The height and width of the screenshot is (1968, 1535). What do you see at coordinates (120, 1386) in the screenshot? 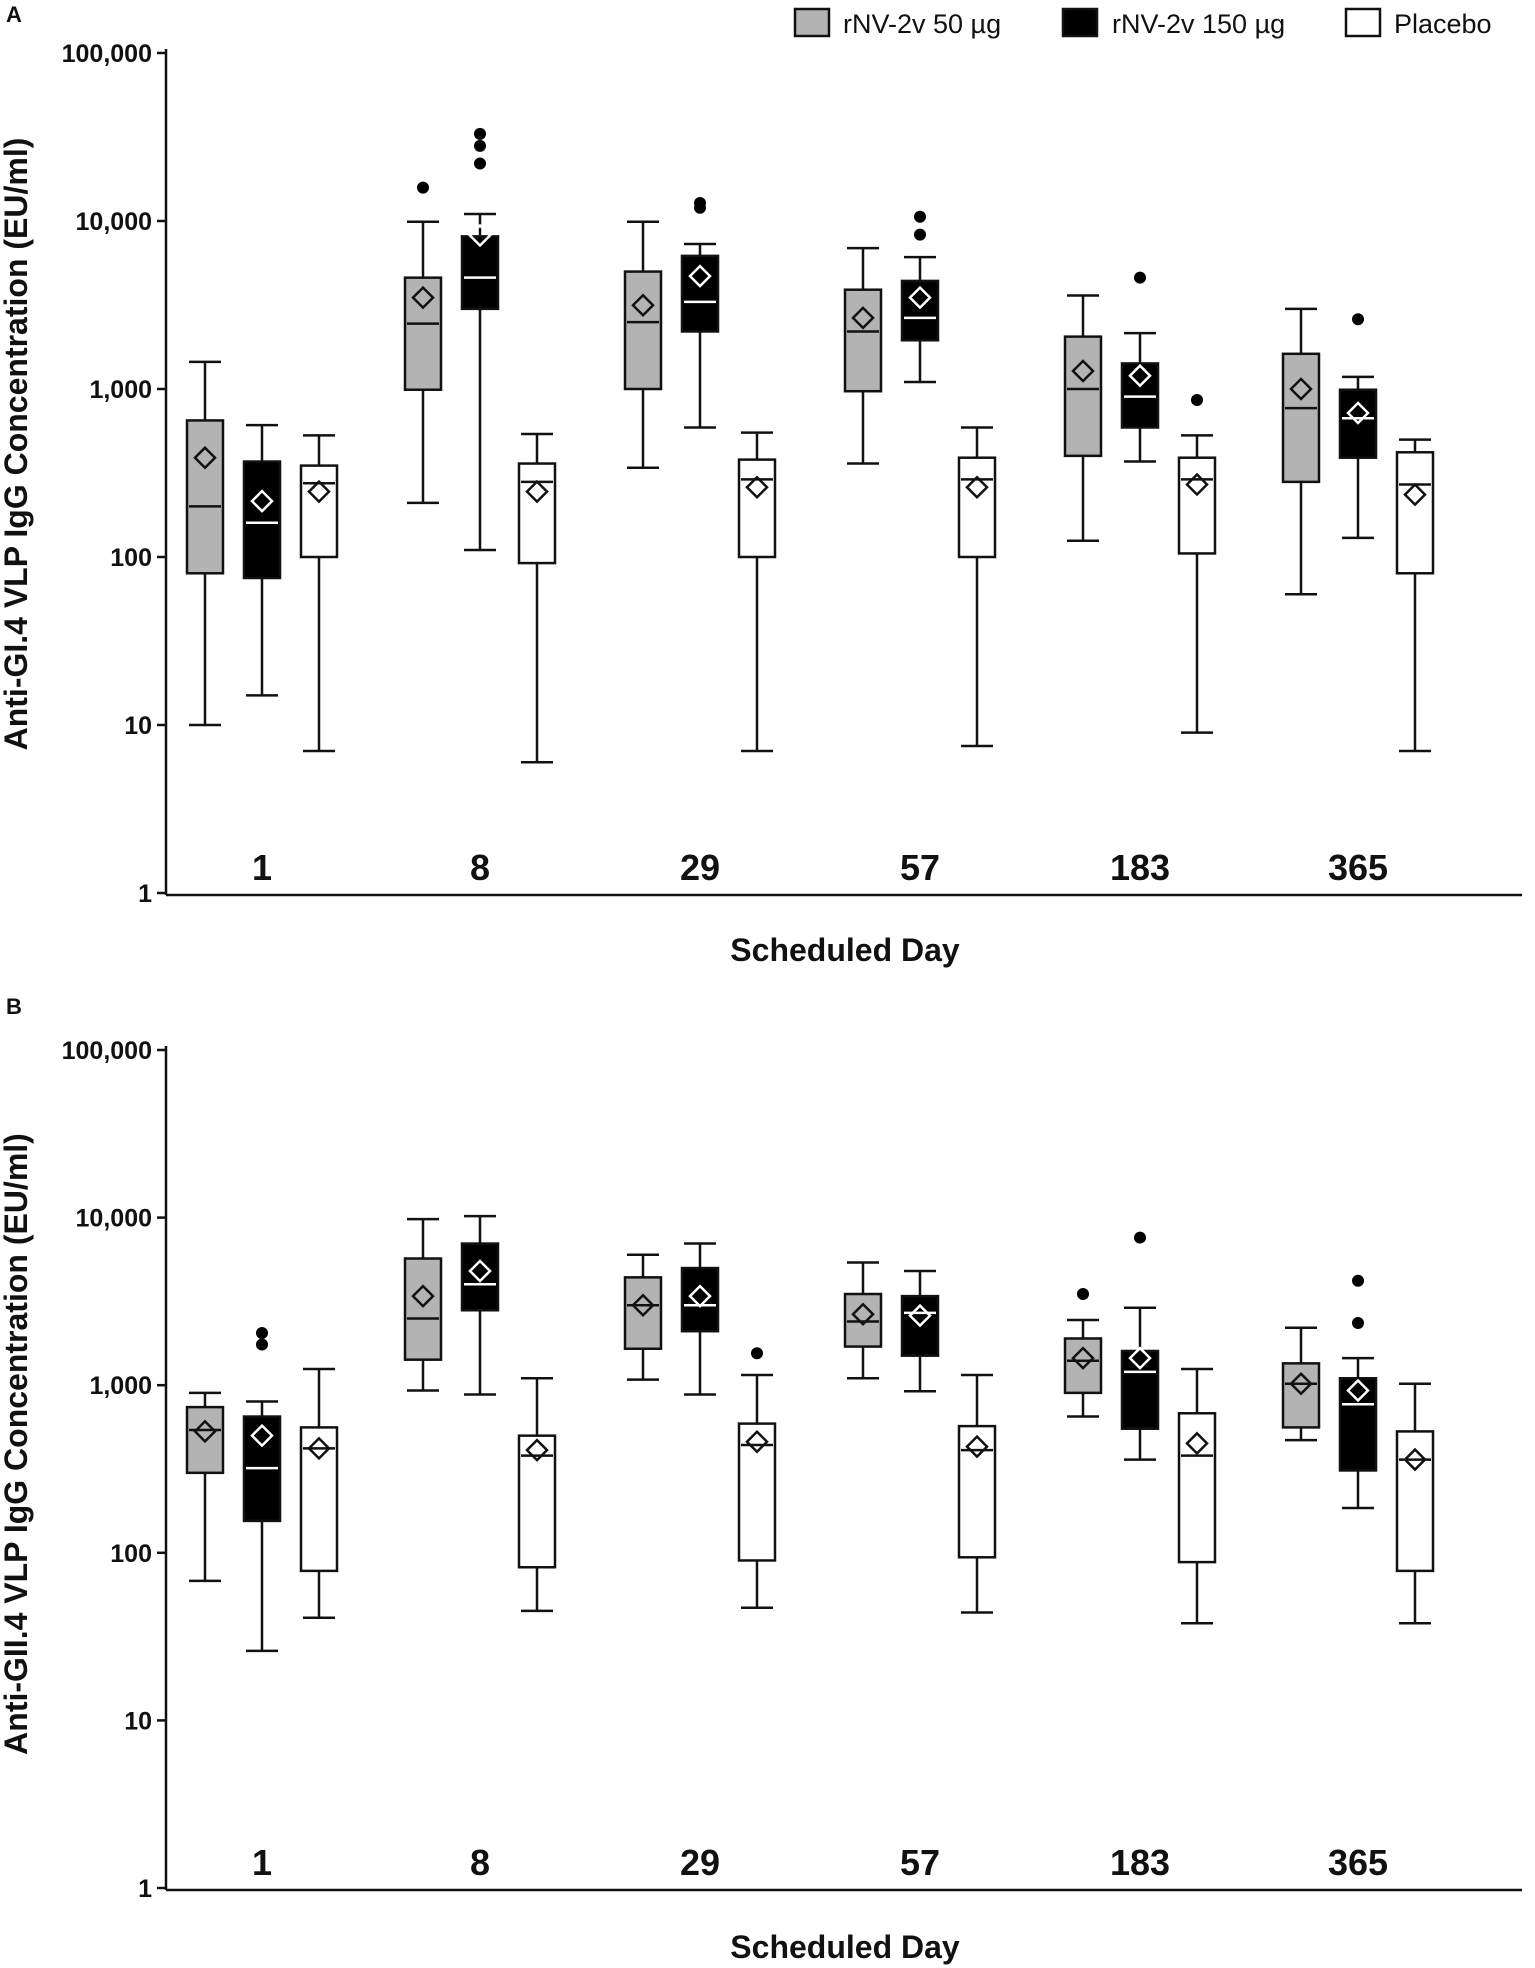
I see `y-tick-label: 1,000` at bounding box center [120, 1386].